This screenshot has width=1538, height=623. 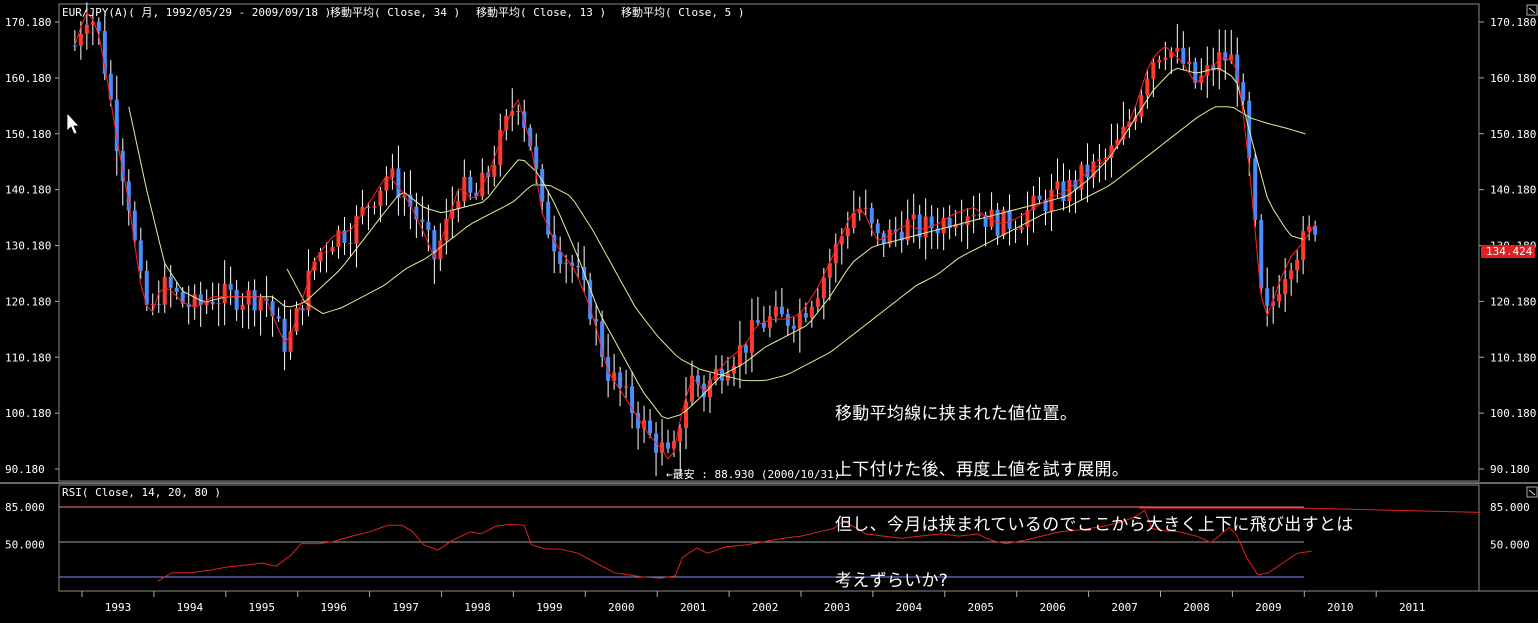 I want to click on main-panel-collapse-button, so click(x=1532, y=10).